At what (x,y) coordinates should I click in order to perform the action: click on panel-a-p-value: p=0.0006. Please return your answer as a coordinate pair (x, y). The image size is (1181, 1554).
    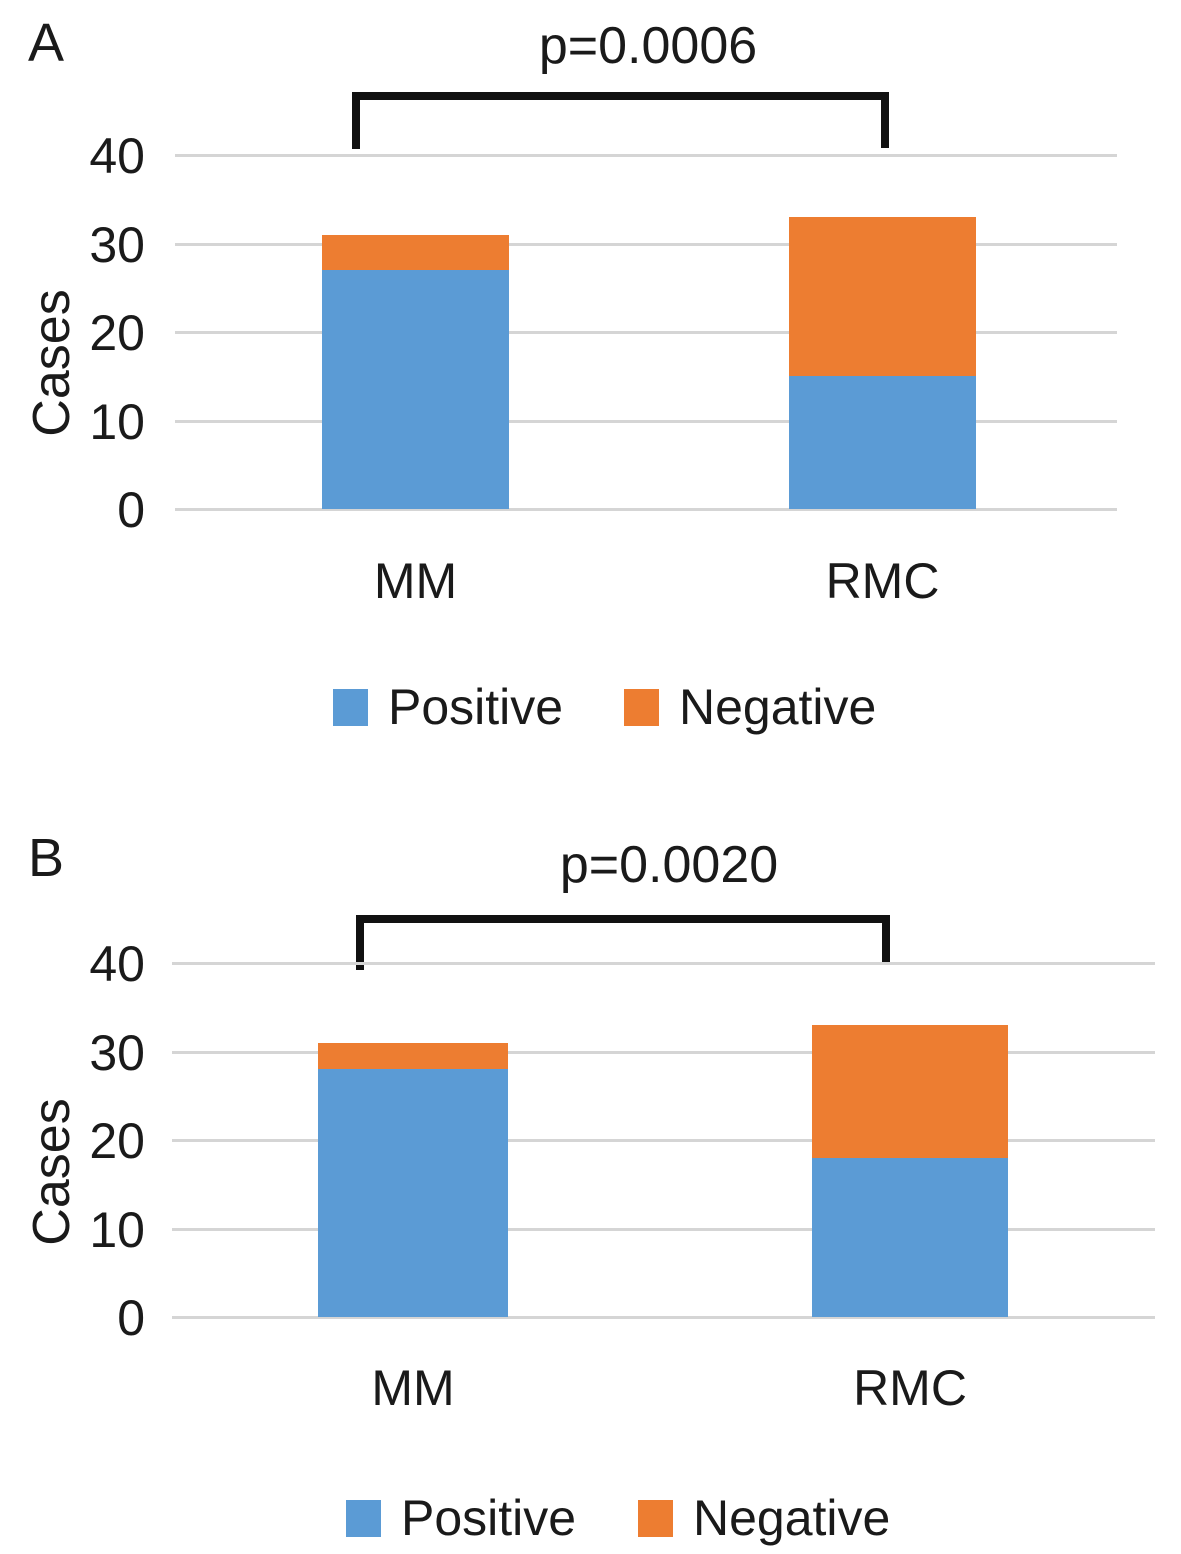
    Looking at the image, I should click on (648, 46).